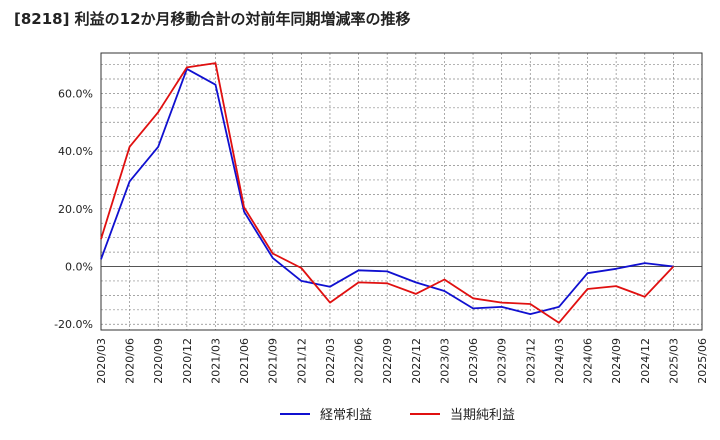 The width and height of the screenshot is (720, 440). I want to click on legend-label-2: 当期純利益, so click(482, 415).